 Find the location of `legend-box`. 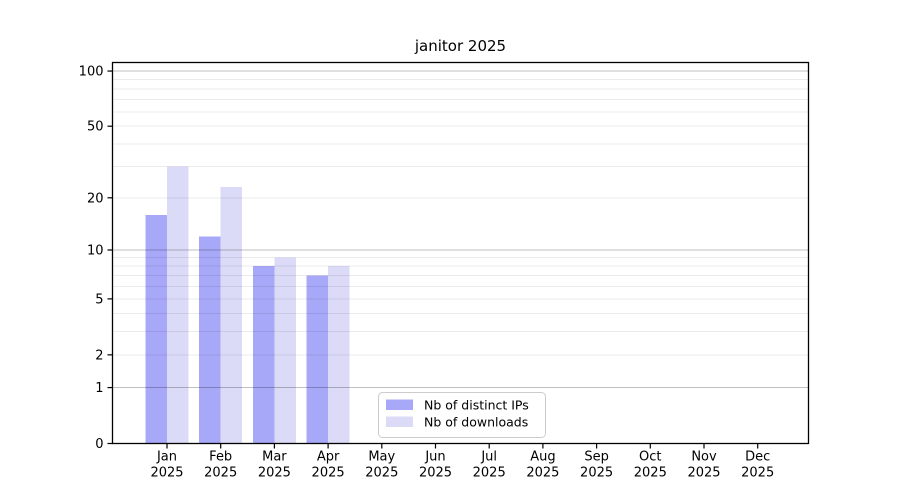

legend-box is located at coordinates (462, 415).